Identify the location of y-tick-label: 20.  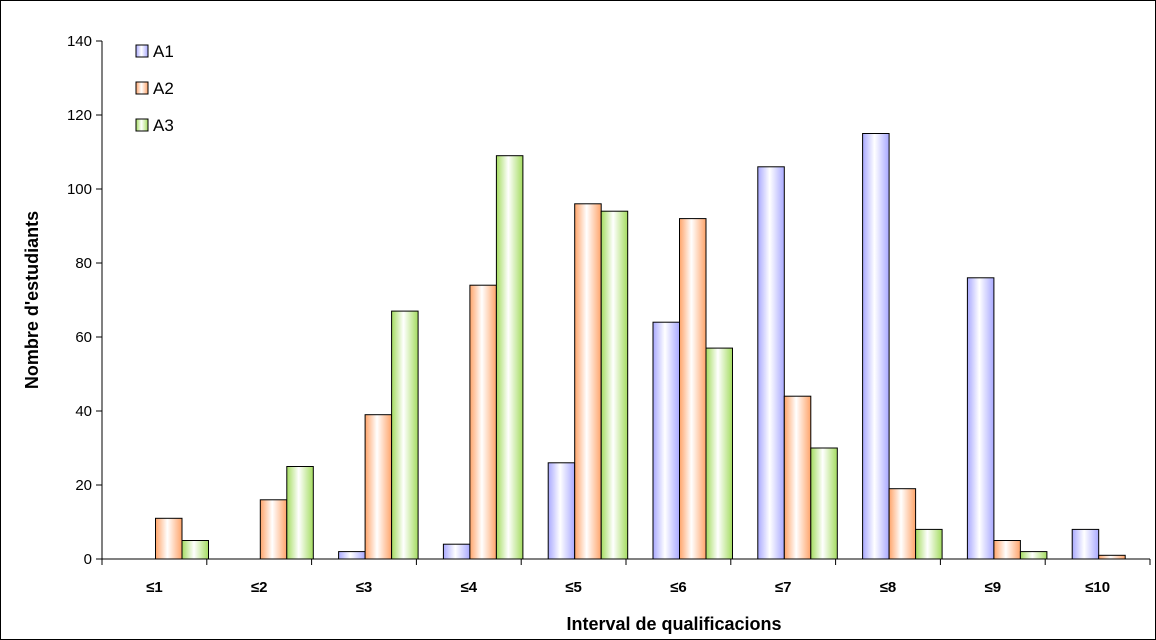
(83, 485).